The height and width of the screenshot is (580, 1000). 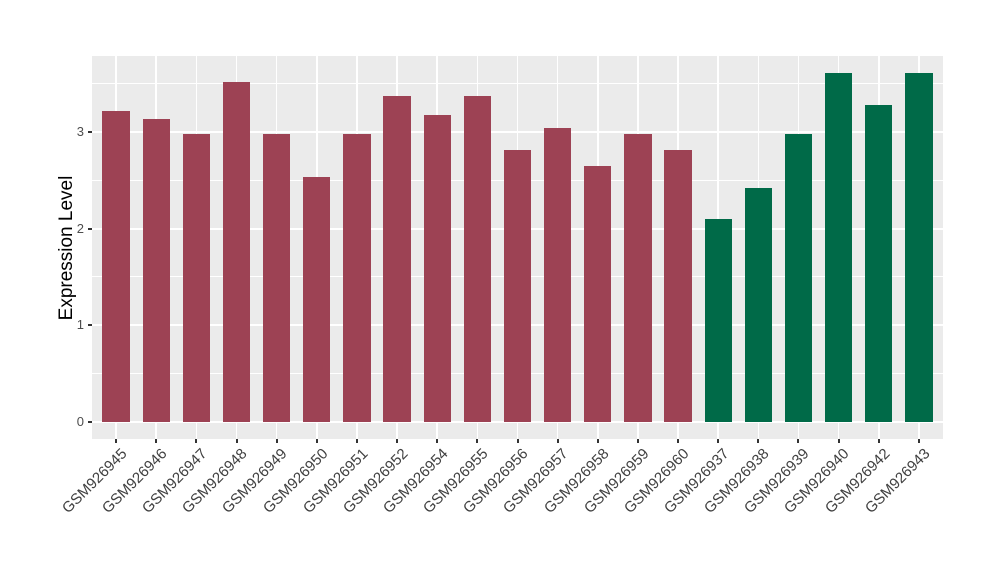 What do you see at coordinates (357, 278) in the screenshot?
I see `bar-GSM926951` at bounding box center [357, 278].